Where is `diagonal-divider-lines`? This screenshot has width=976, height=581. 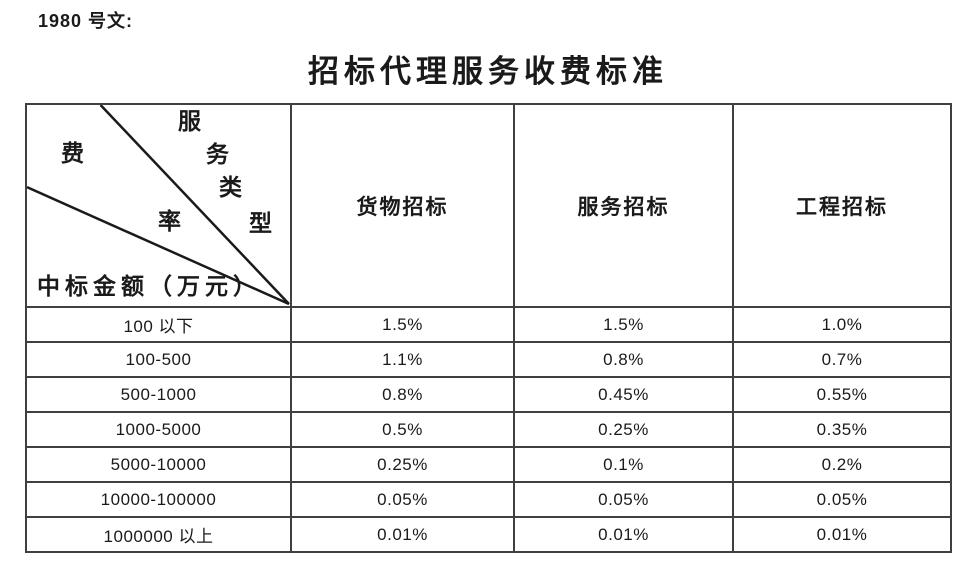 diagonal-divider-lines is located at coordinates (158, 205).